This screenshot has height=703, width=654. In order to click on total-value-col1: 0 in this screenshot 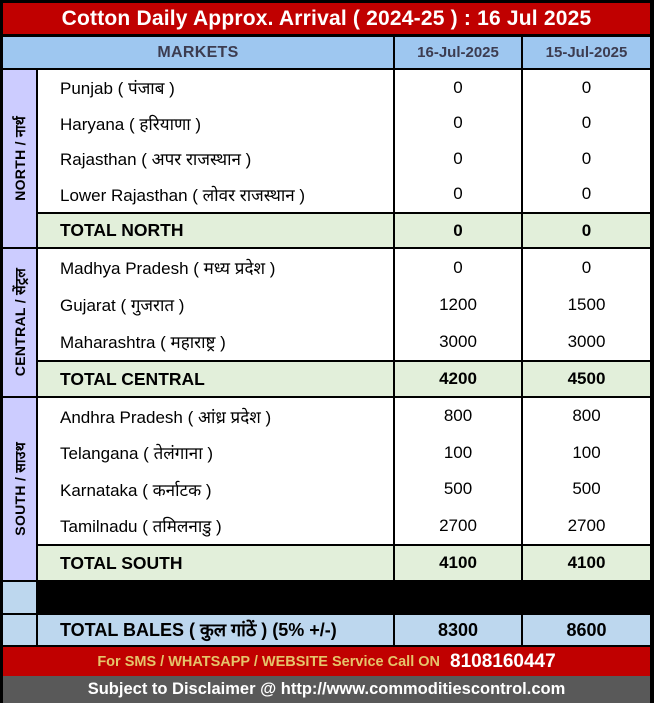, I will do `click(457, 230)`.